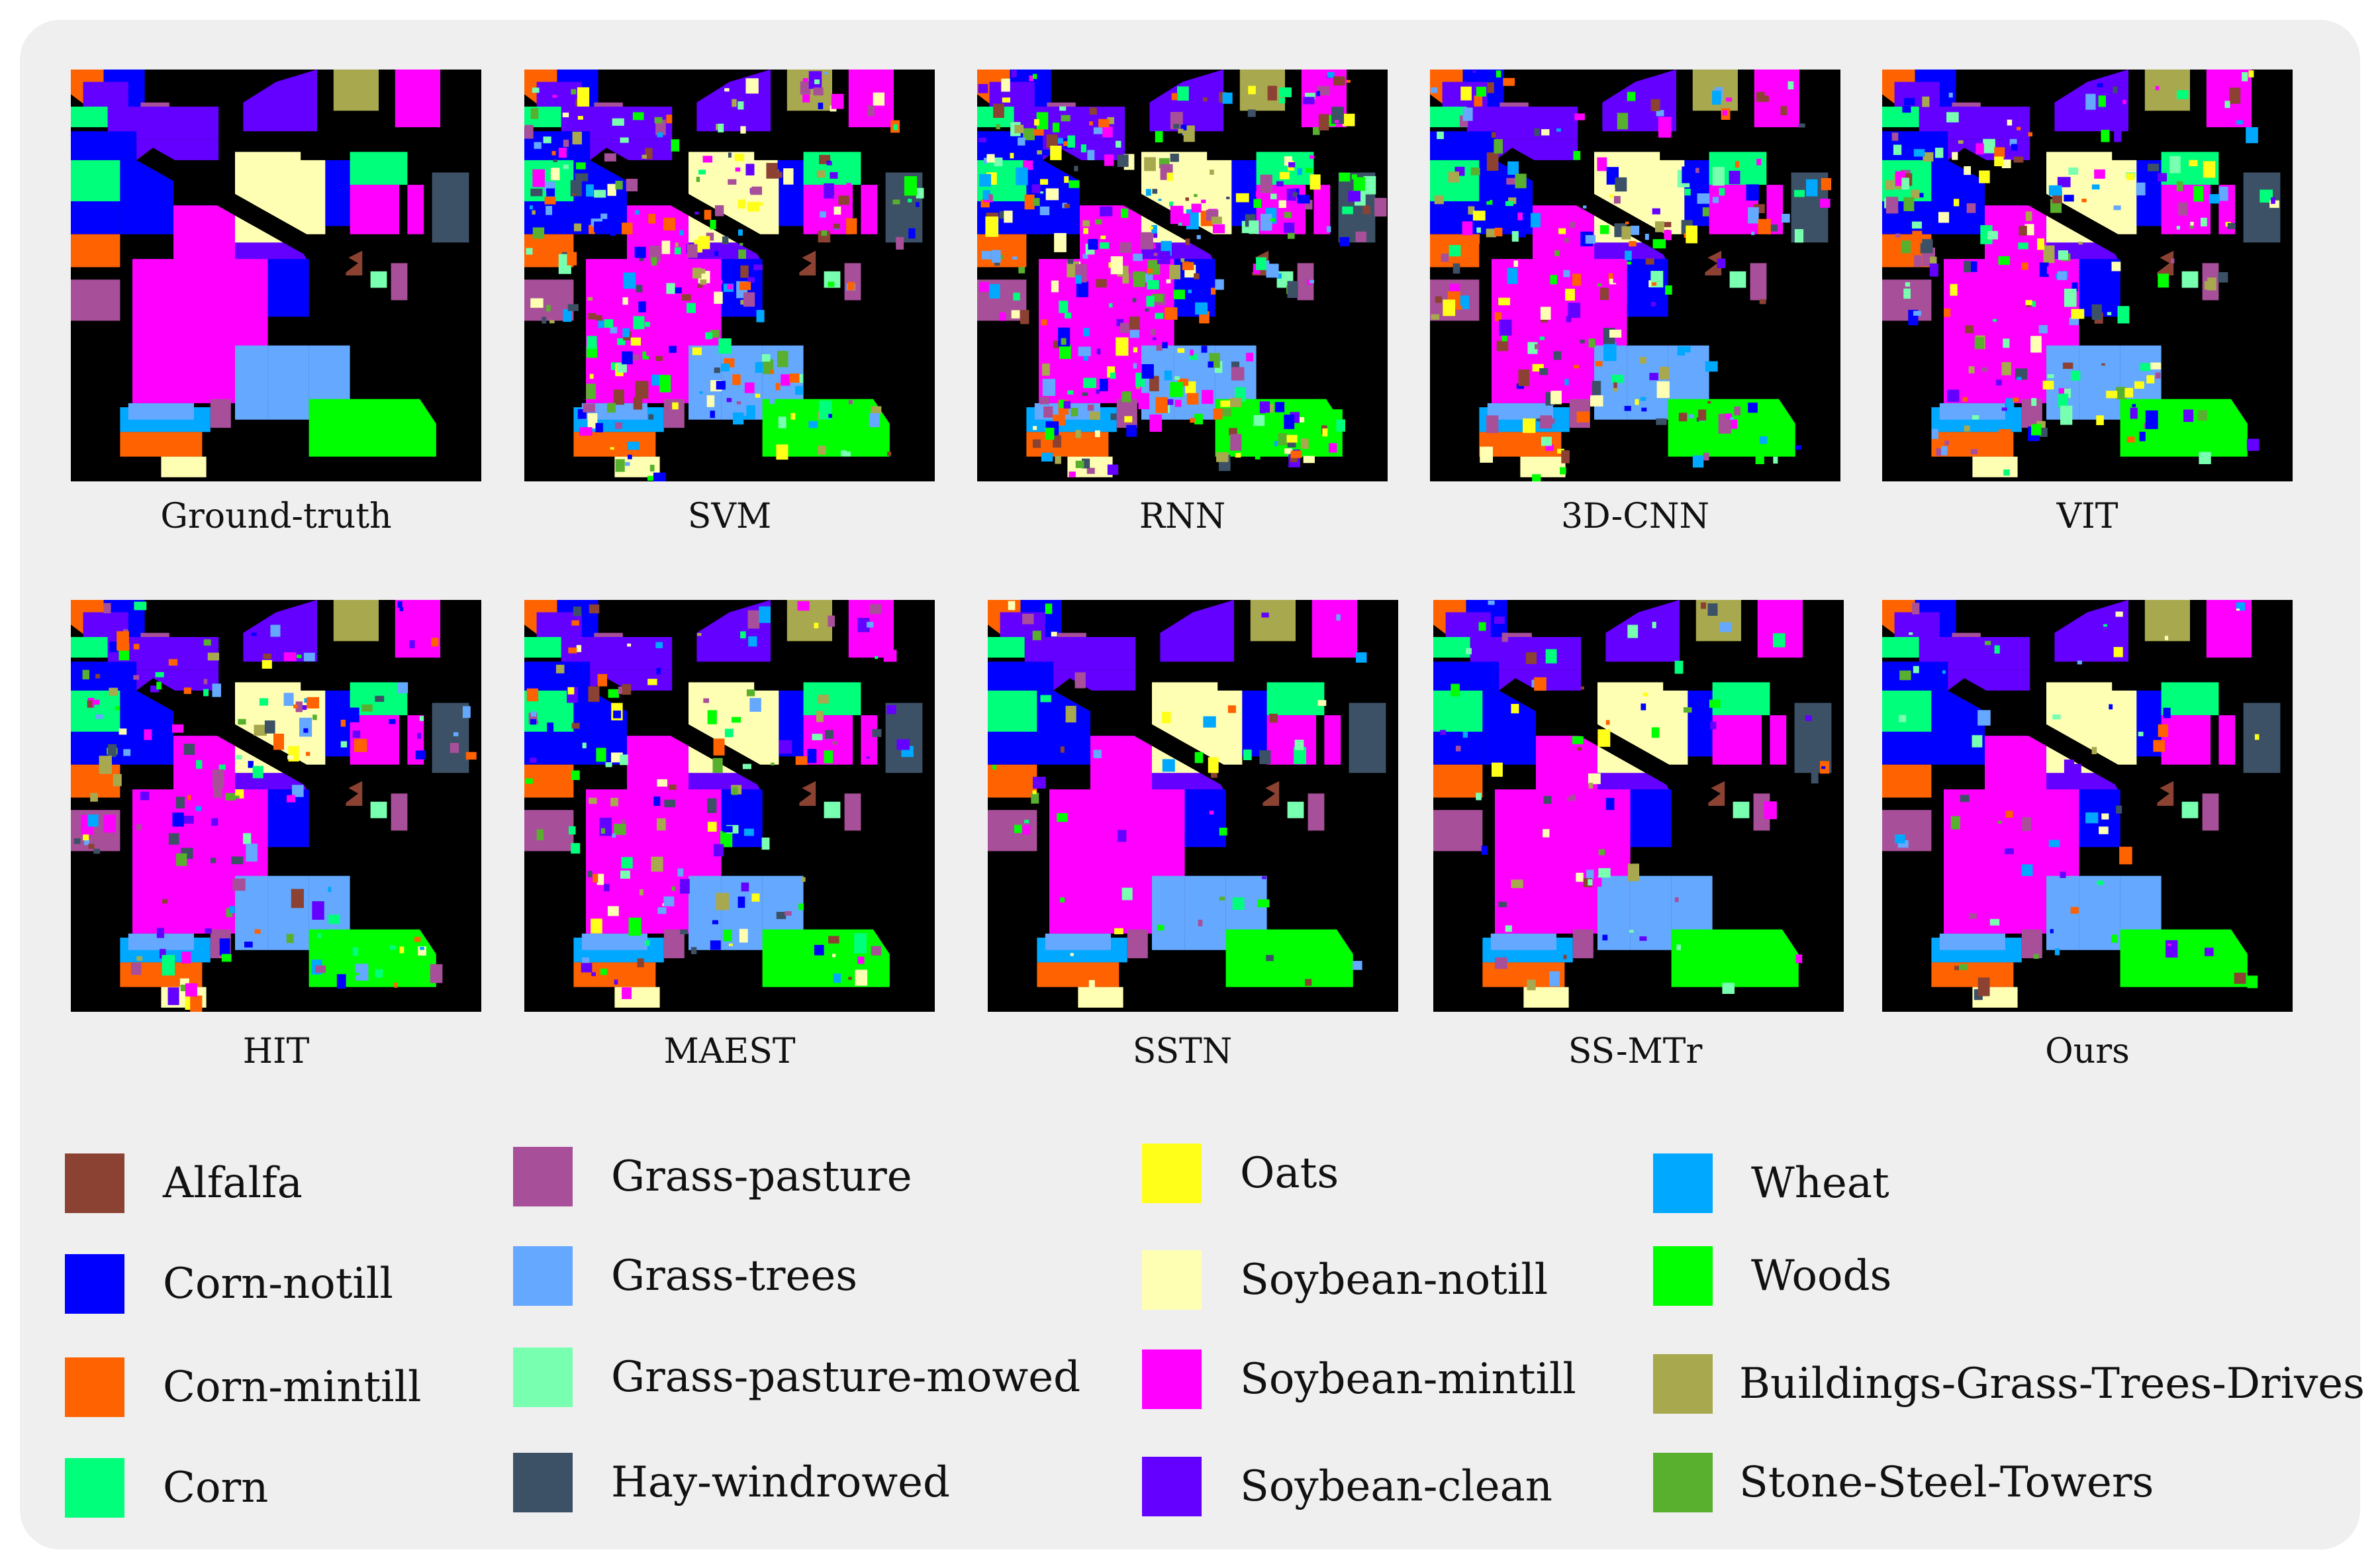  What do you see at coordinates (233, 1183) in the screenshot?
I see `legend-label: Alfalfa` at bounding box center [233, 1183].